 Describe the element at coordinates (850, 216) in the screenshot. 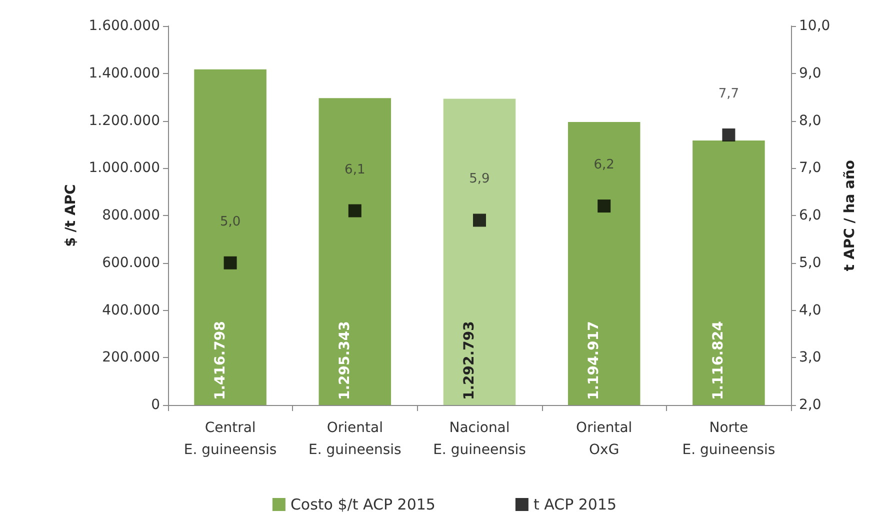

I see `y2-axis-title: t APC / ha año` at that location.